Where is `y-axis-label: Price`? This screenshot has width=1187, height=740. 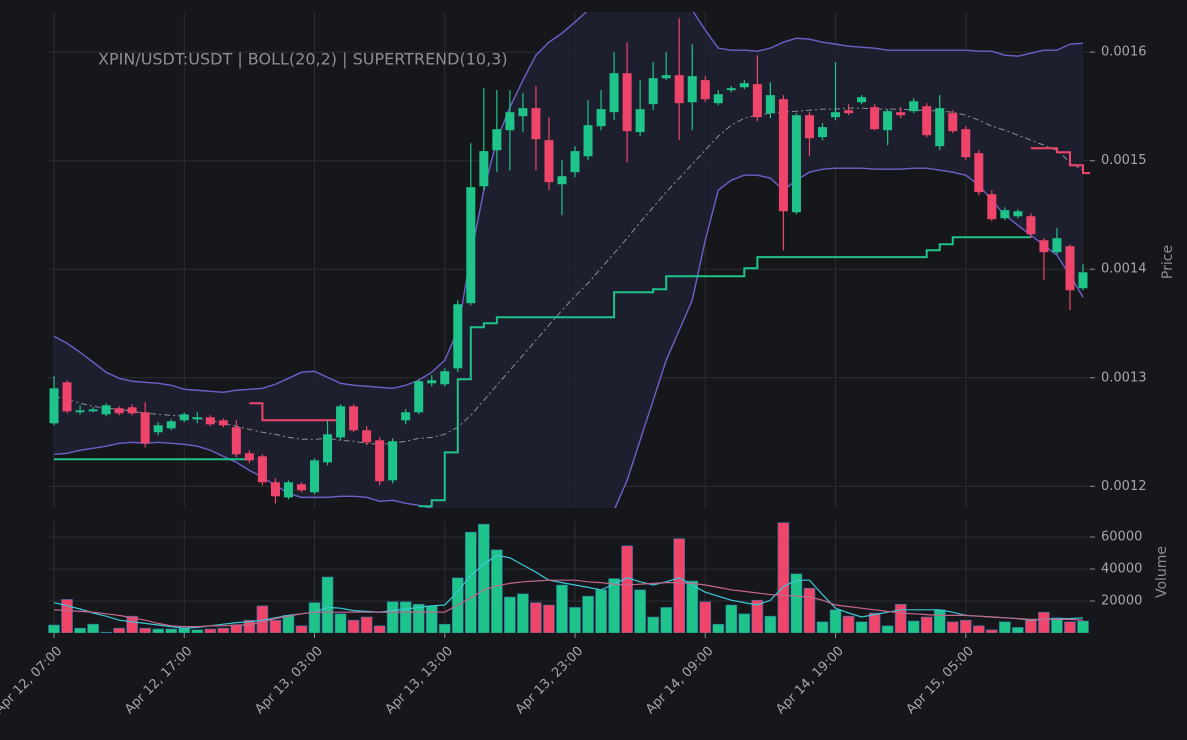
y-axis-label: Price is located at coordinates (1168, 262).